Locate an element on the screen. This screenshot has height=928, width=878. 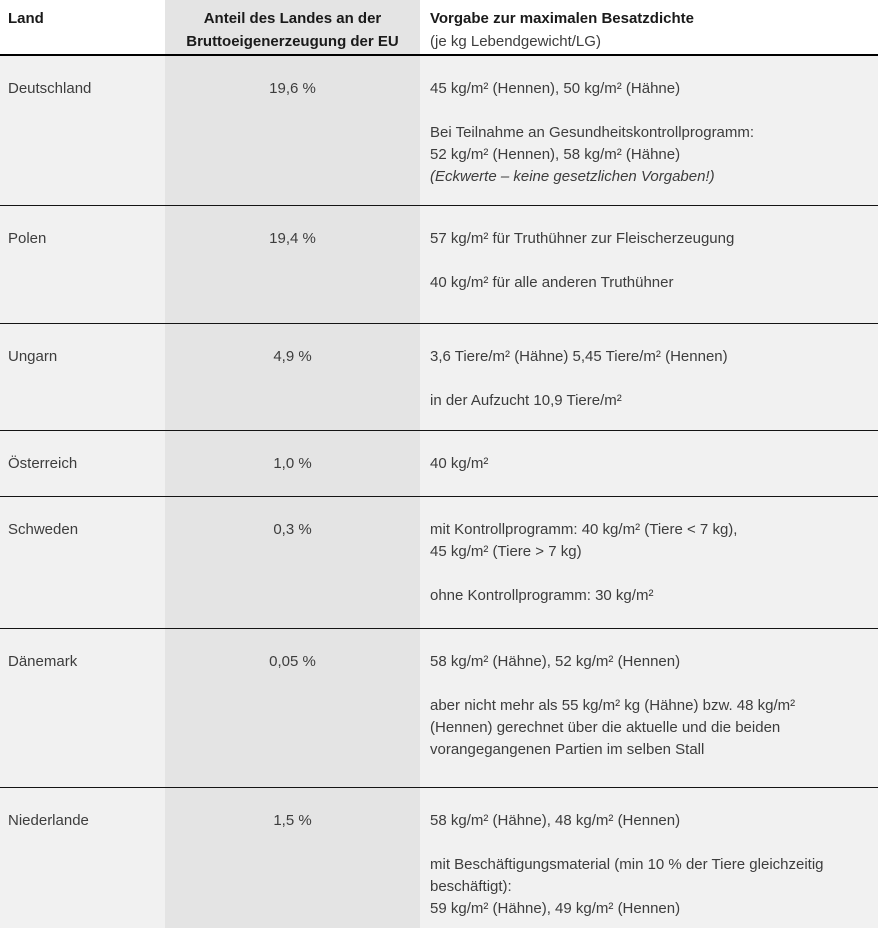
share-cell: 4,9 % is located at coordinates (292, 377).